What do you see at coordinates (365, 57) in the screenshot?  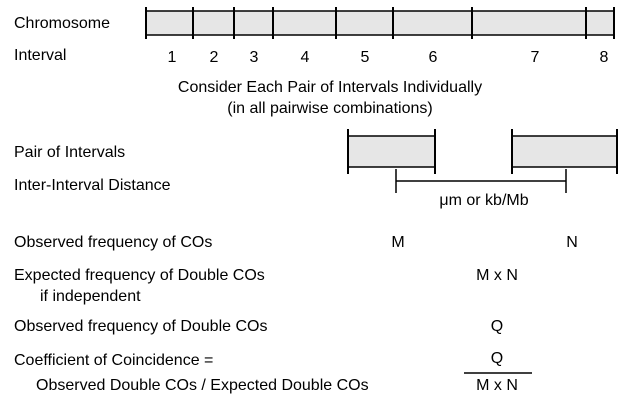 I see `interval-number: 5` at bounding box center [365, 57].